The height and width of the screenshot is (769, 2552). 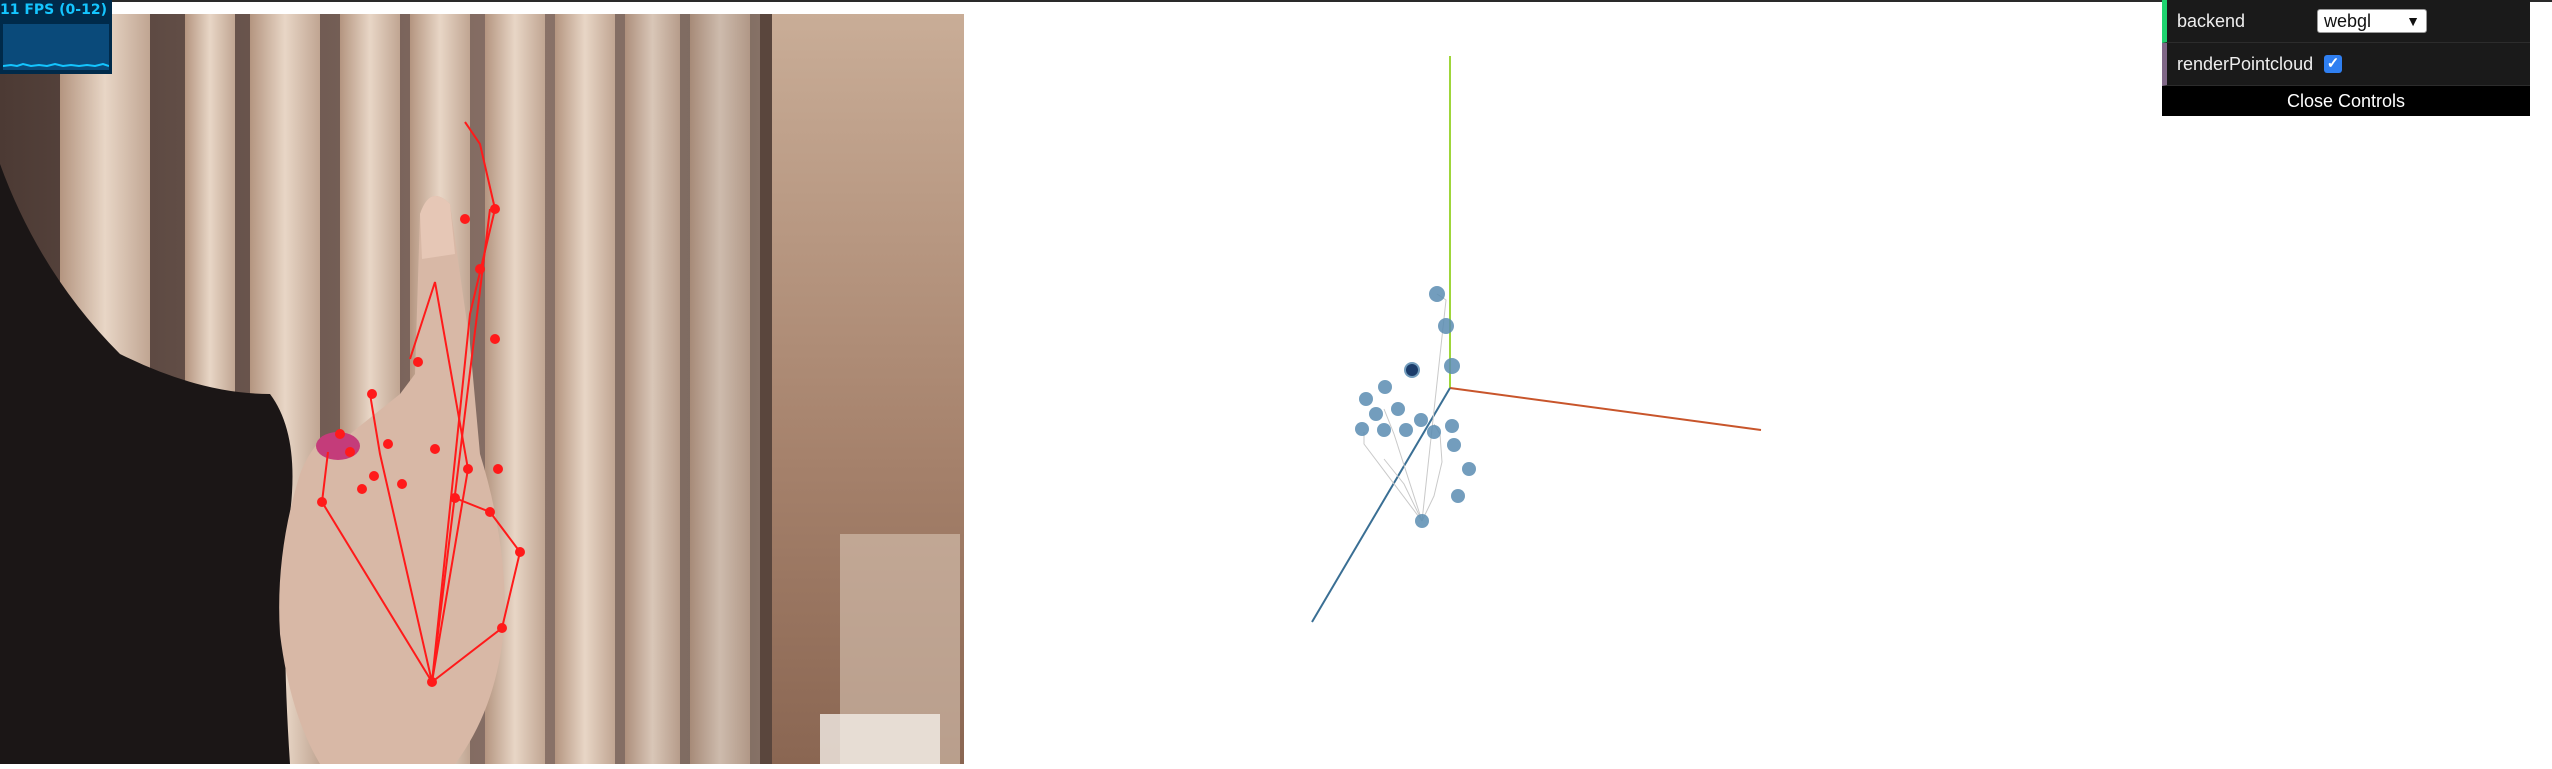 I want to click on fps-graph, so click(x=56, y=47).